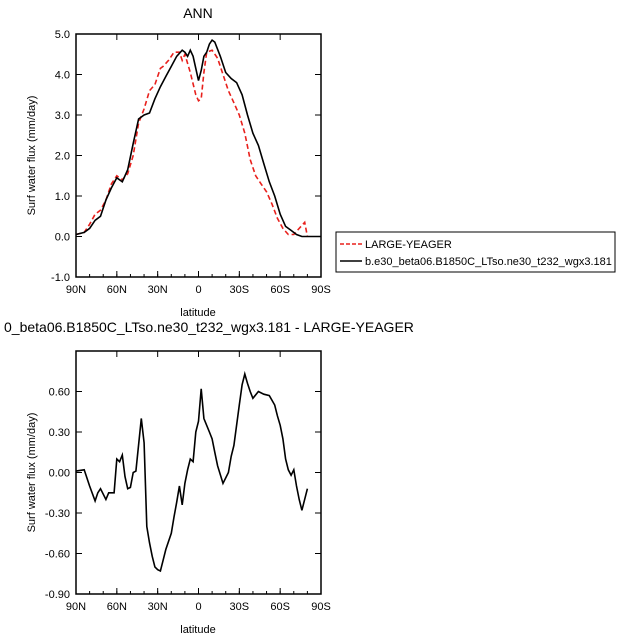 The image size is (643, 638). What do you see at coordinates (62, 35) in the screenshot?
I see `top-ytick-label: 5.0` at bounding box center [62, 35].